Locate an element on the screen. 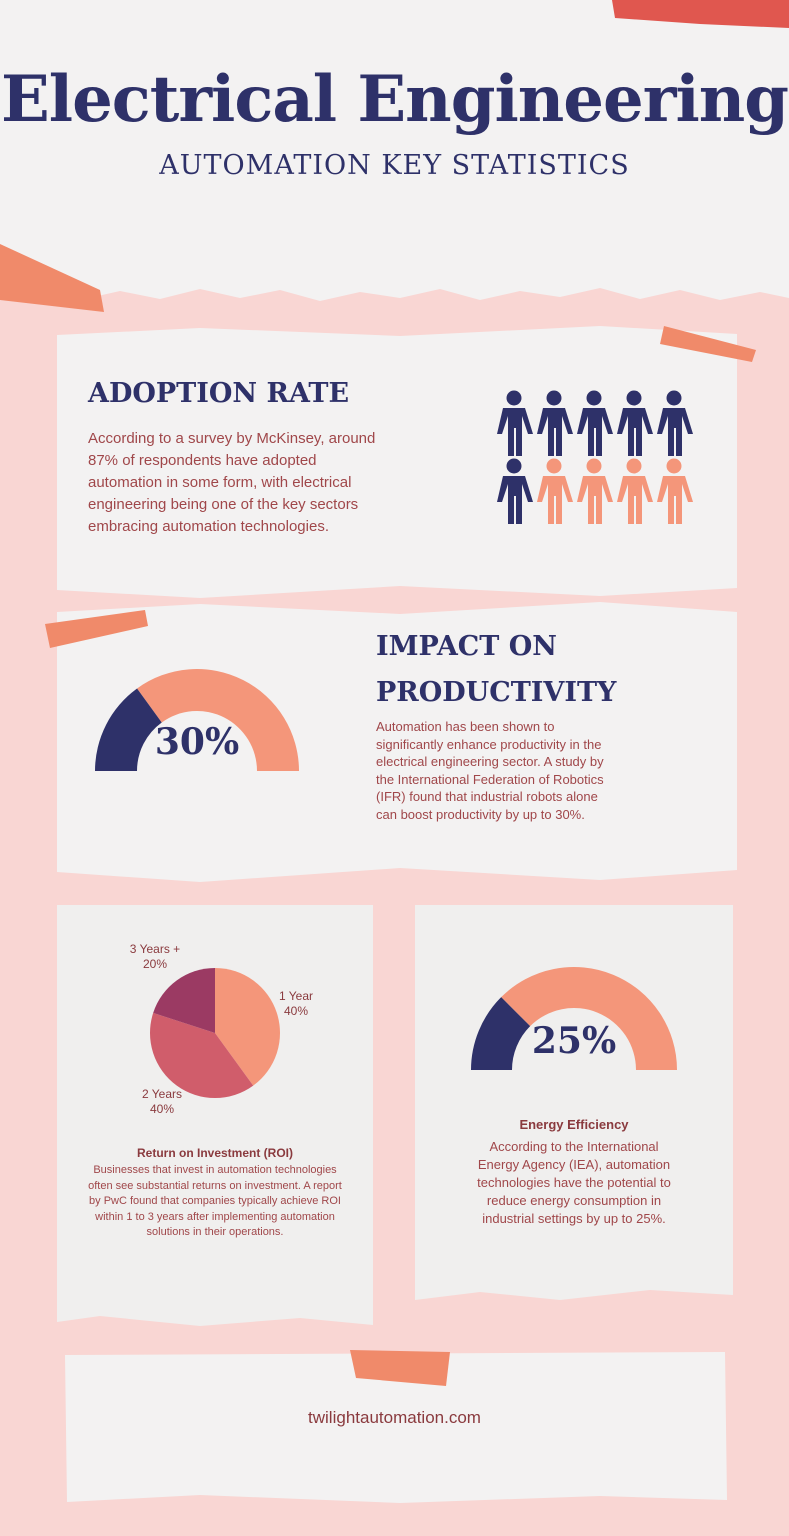 This screenshot has height=1536, width=789. slice-value-label: 20% is located at coordinates (155, 964).